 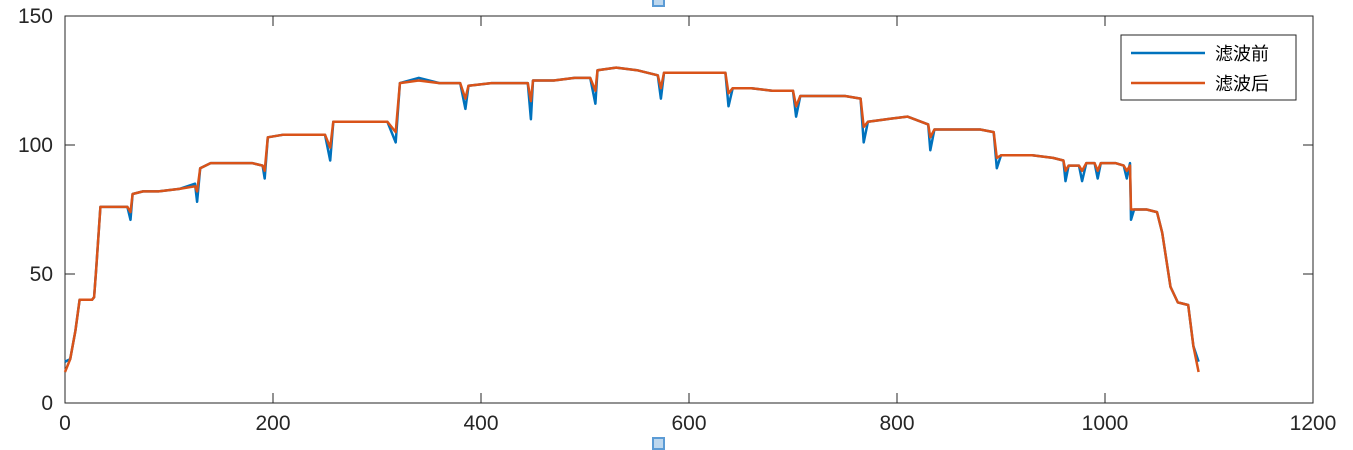 I want to click on x-tick-label: 1200, so click(x=1313, y=423).